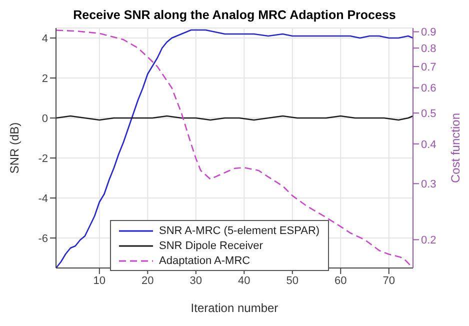 The width and height of the screenshot is (469, 326). I want to click on x-tick-label: 10, so click(99, 280).